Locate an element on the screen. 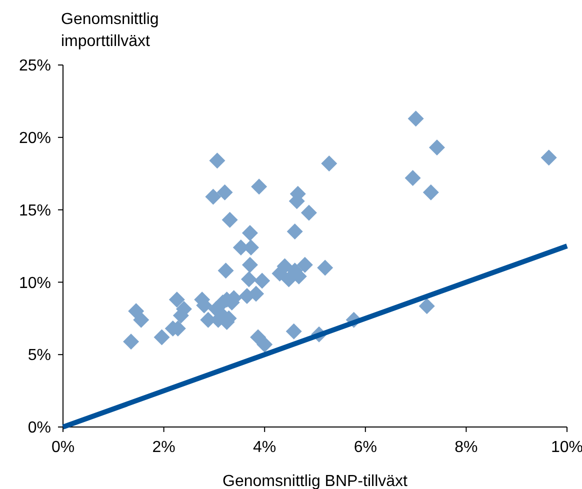 The width and height of the screenshot is (582, 489). x-tick-label: 0% is located at coordinates (63, 447).